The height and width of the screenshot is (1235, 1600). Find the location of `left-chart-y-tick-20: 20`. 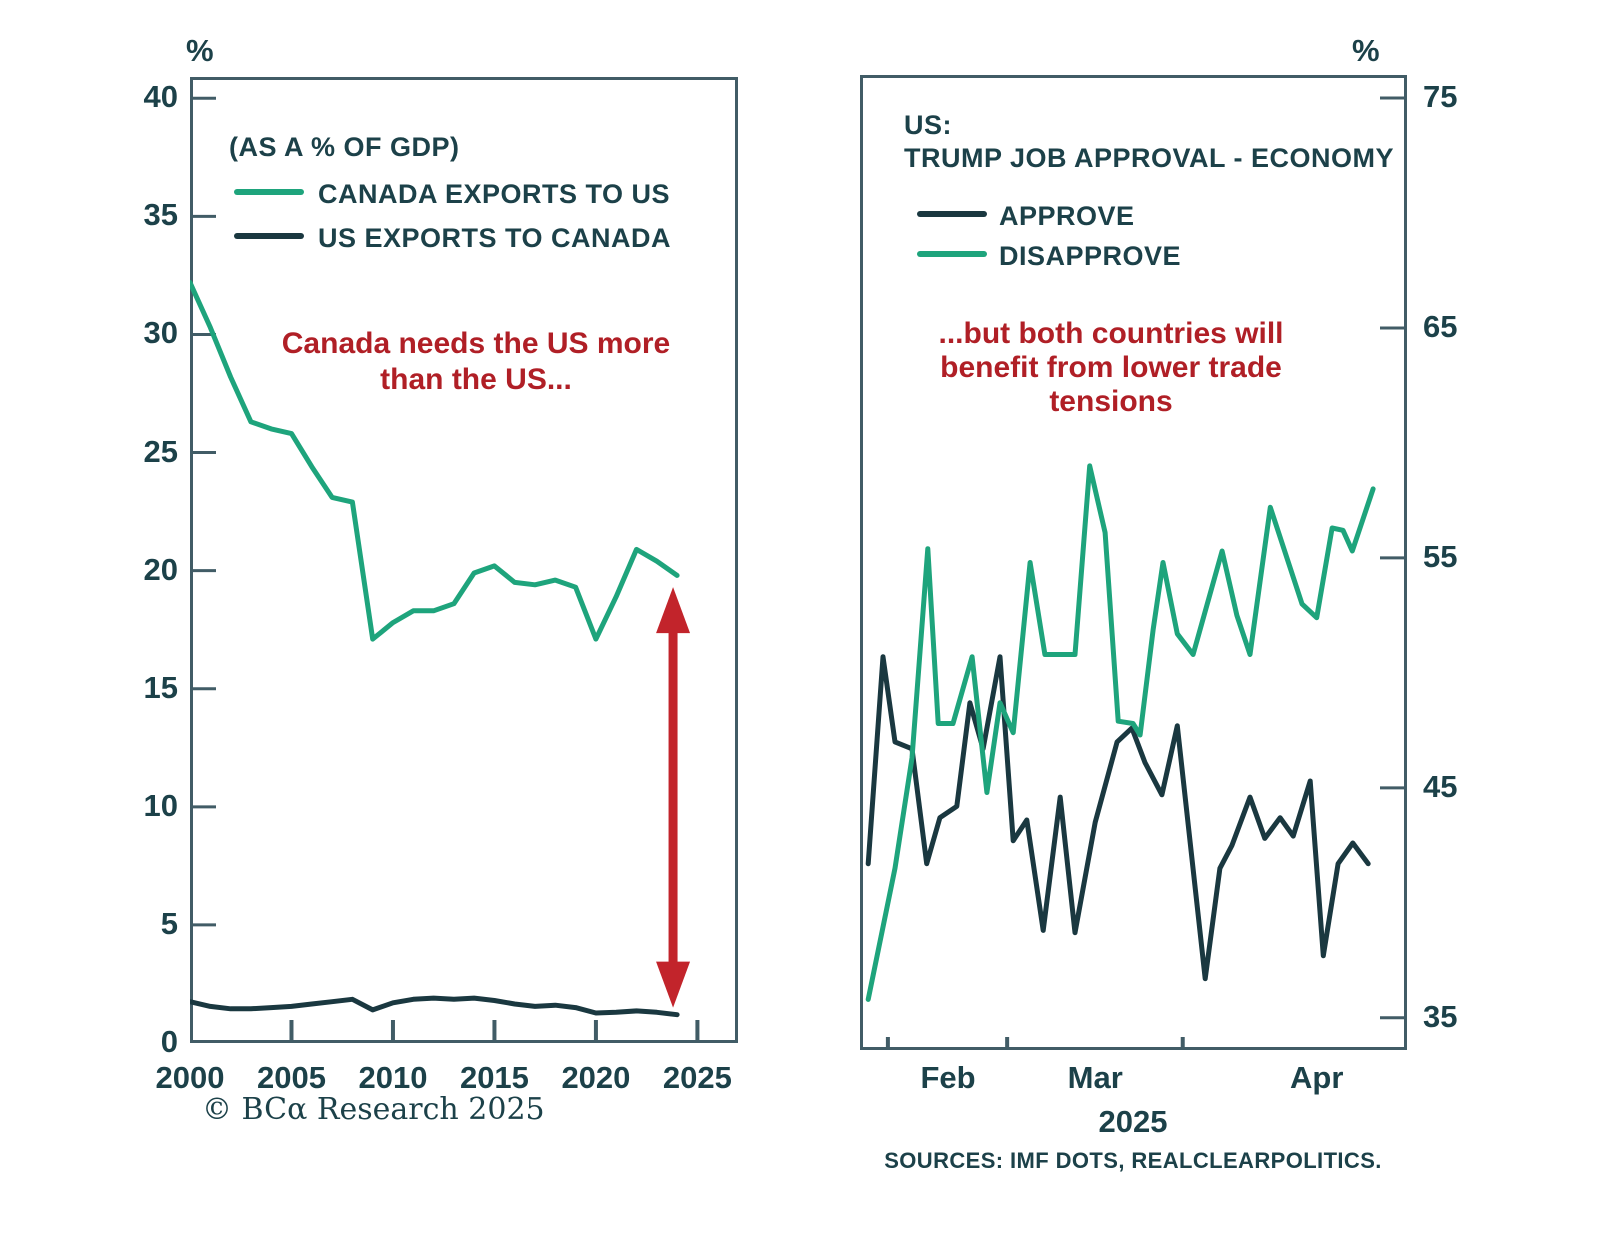

left-chart-y-tick-20: 20 is located at coordinates (160, 569).